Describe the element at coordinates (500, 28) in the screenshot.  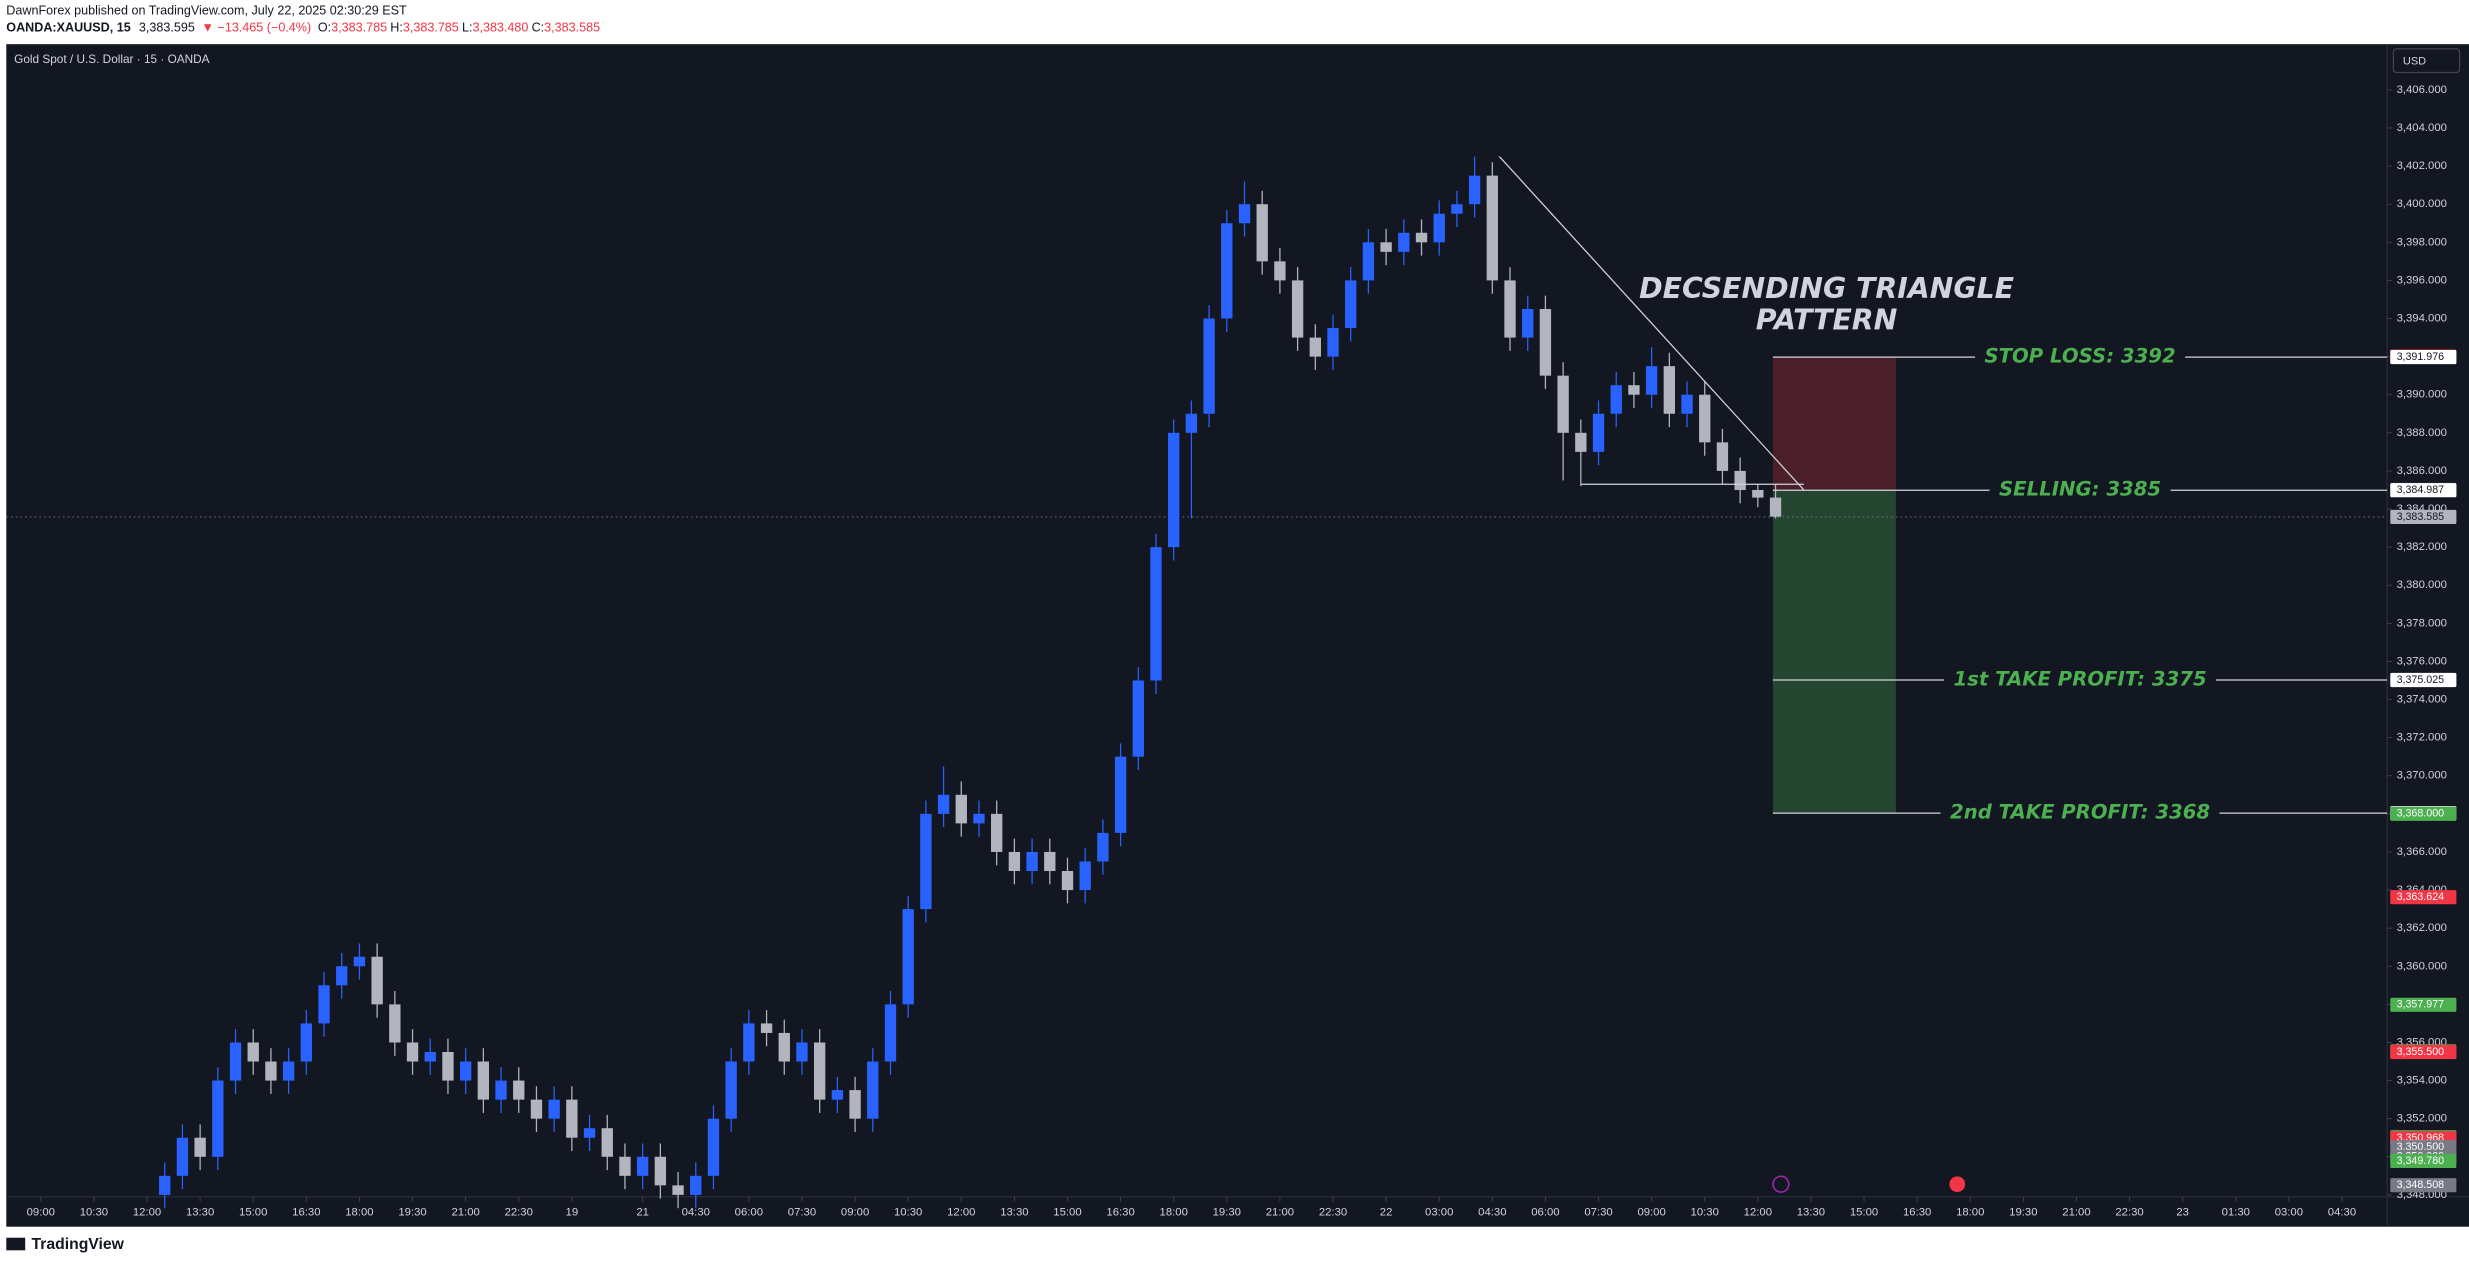
I see `ohlc-value: 3,383.480` at that location.